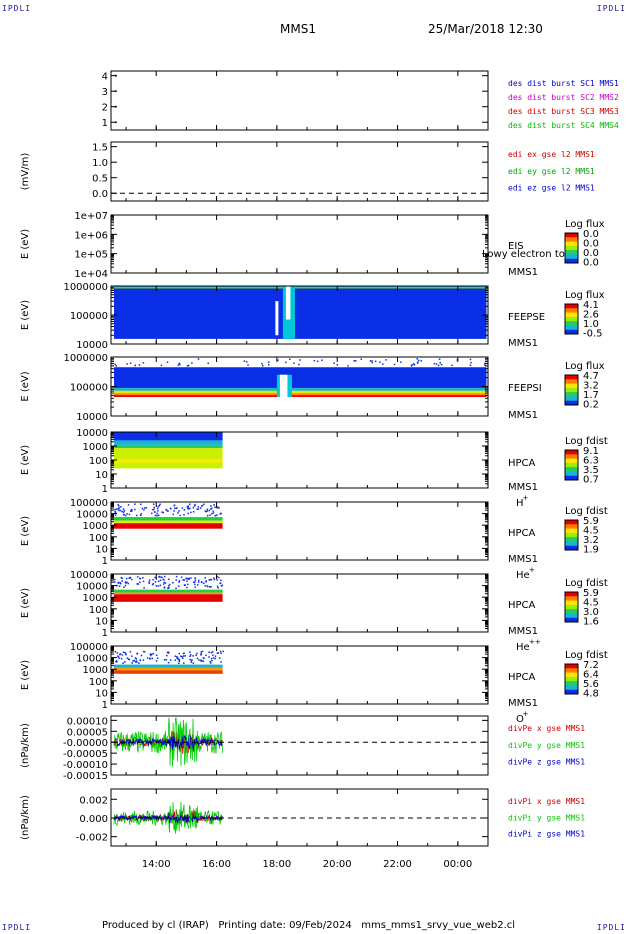  I want to click on legend-entry: edi ey gse l2 MMS1, so click(551, 171).